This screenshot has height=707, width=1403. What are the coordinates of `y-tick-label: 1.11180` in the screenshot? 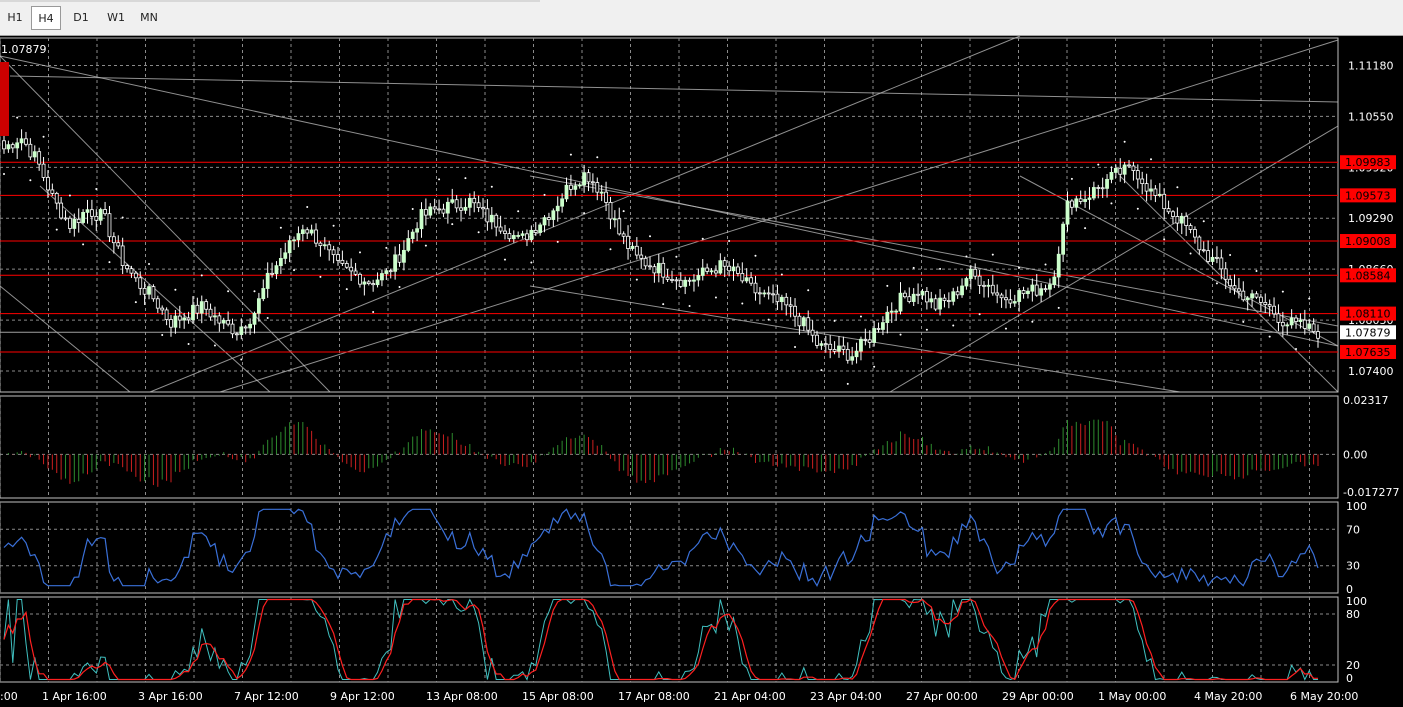 It's located at (1371, 65).